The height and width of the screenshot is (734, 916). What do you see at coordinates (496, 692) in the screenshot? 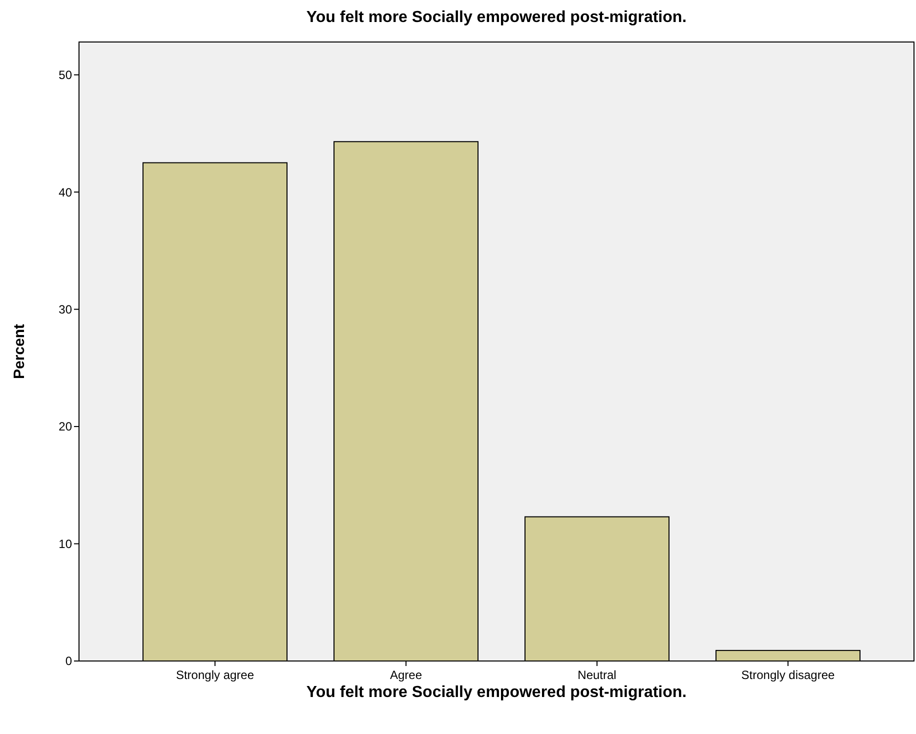
I see `x-axis-title: You felt more Socially empowered post-migration.` at bounding box center [496, 692].